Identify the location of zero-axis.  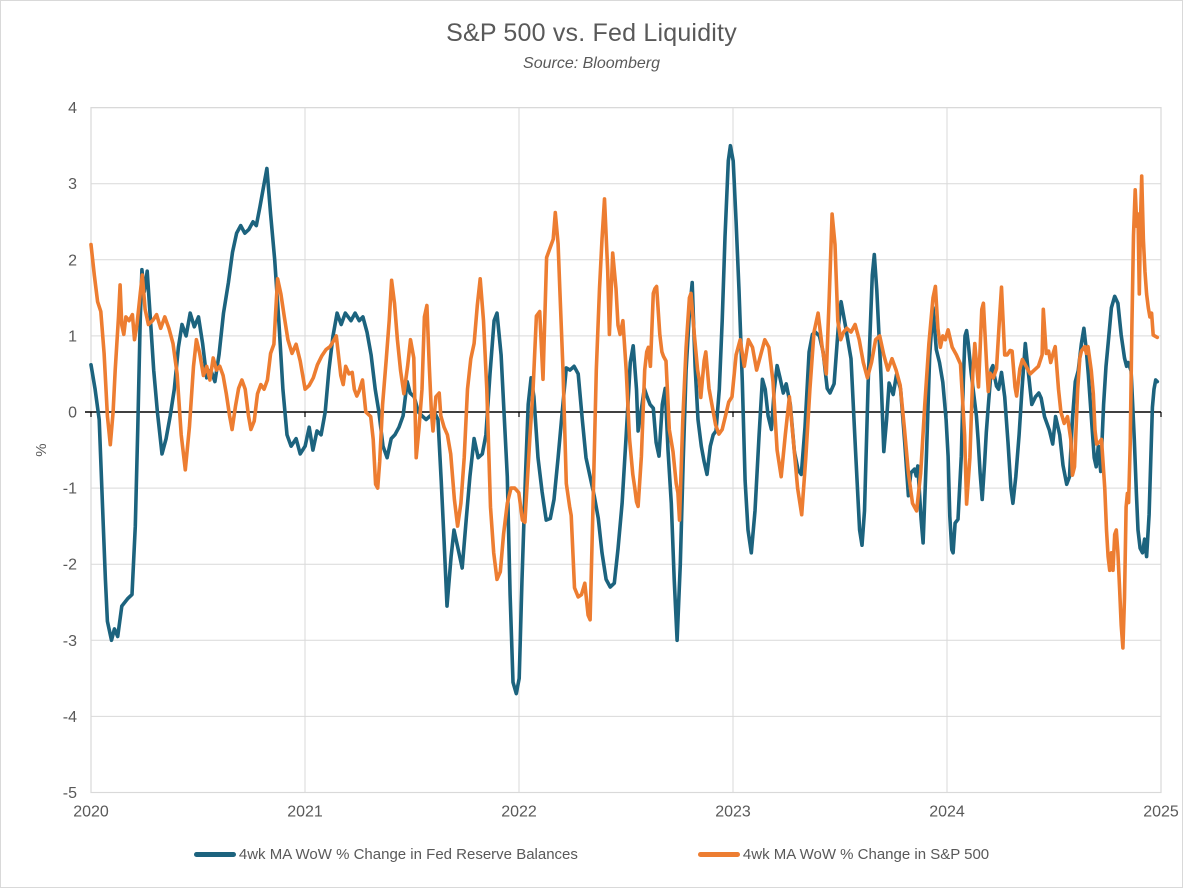
(623, 414).